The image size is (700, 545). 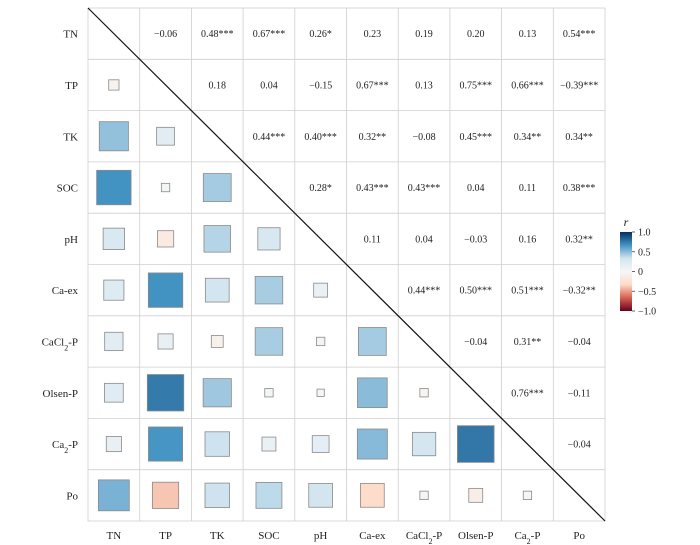 What do you see at coordinates (321, 290) in the screenshot?
I see `corr-square-Ca-ex-pH` at bounding box center [321, 290].